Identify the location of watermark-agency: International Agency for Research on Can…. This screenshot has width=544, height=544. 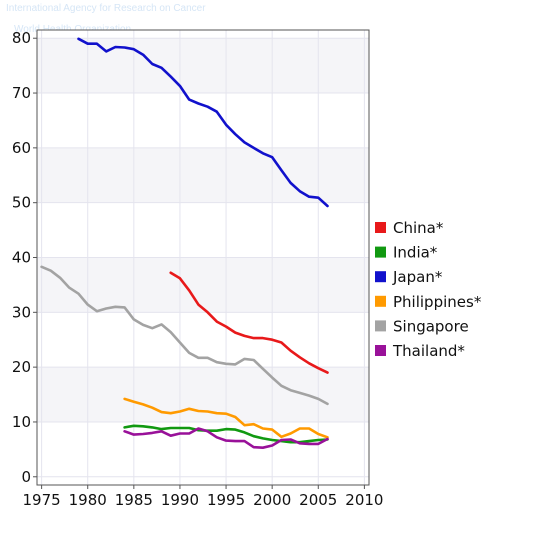
(106, 8).